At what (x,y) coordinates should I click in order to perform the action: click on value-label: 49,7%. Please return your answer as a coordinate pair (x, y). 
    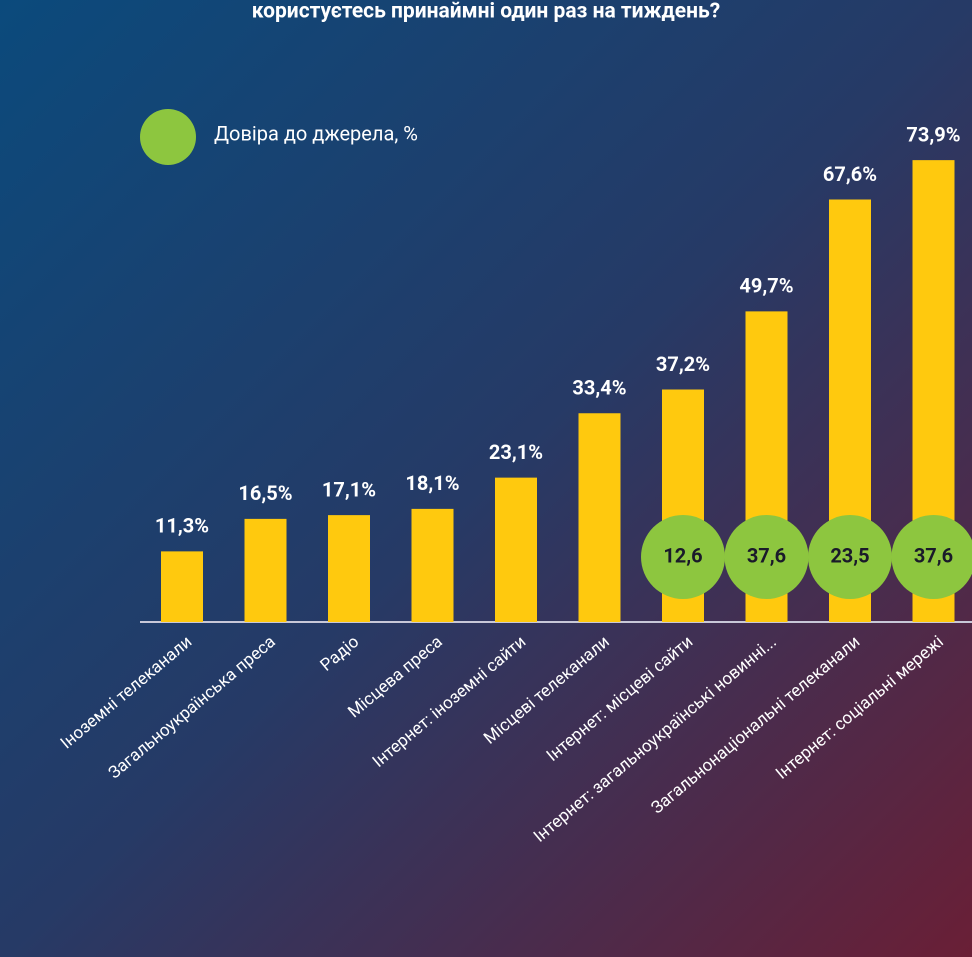
    Looking at the image, I should click on (766, 286).